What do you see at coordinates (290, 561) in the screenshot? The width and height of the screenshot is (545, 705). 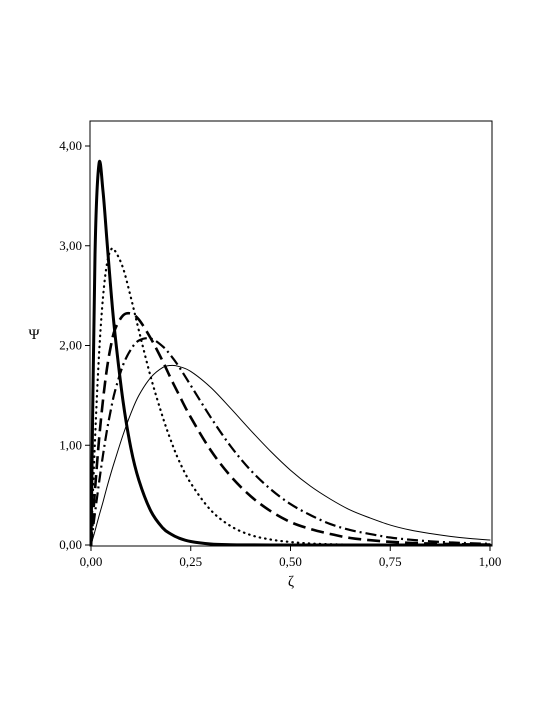 I see `x-tick-label: 0,50` at bounding box center [290, 561].